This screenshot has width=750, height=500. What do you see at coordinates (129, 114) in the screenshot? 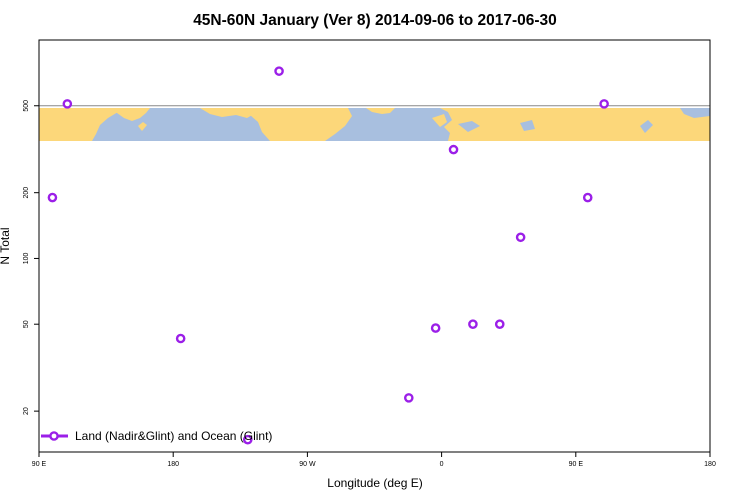
I see `map-land-east-asia` at bounding box center [129, 114].